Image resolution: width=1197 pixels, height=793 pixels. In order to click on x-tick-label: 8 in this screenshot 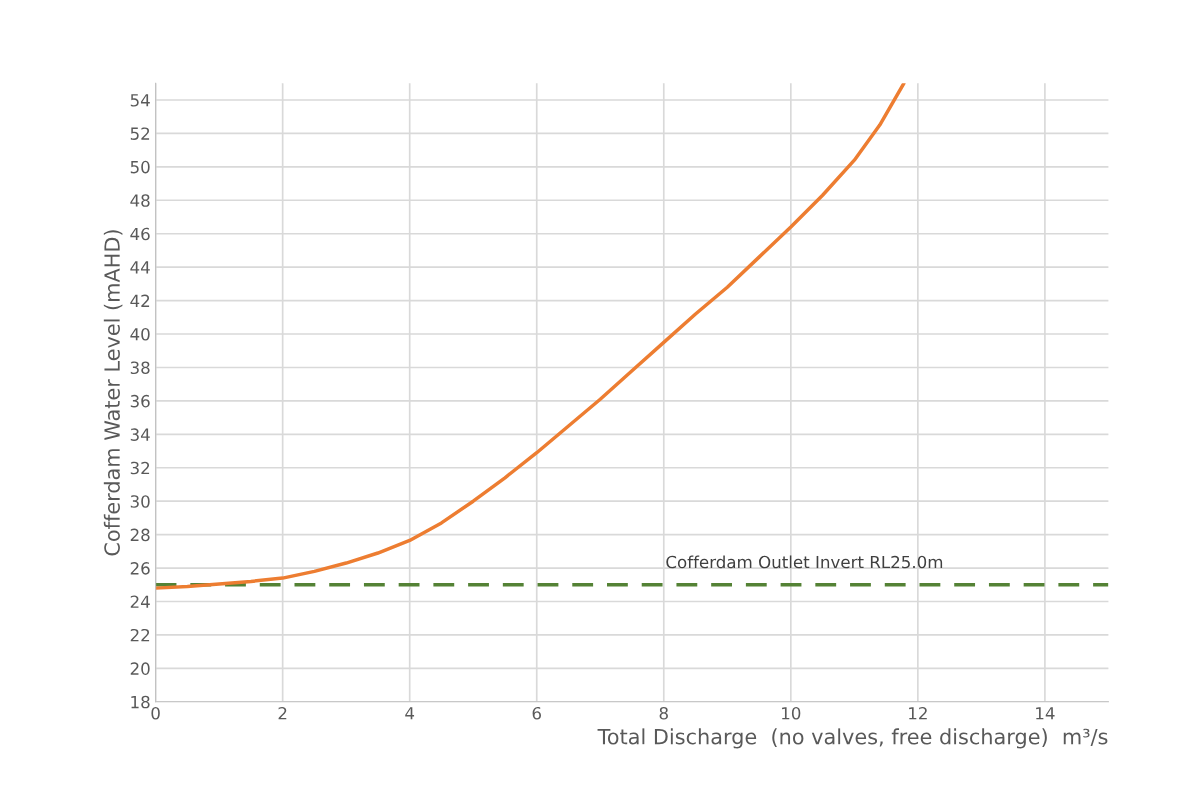, I will do `click(663, 713)`.